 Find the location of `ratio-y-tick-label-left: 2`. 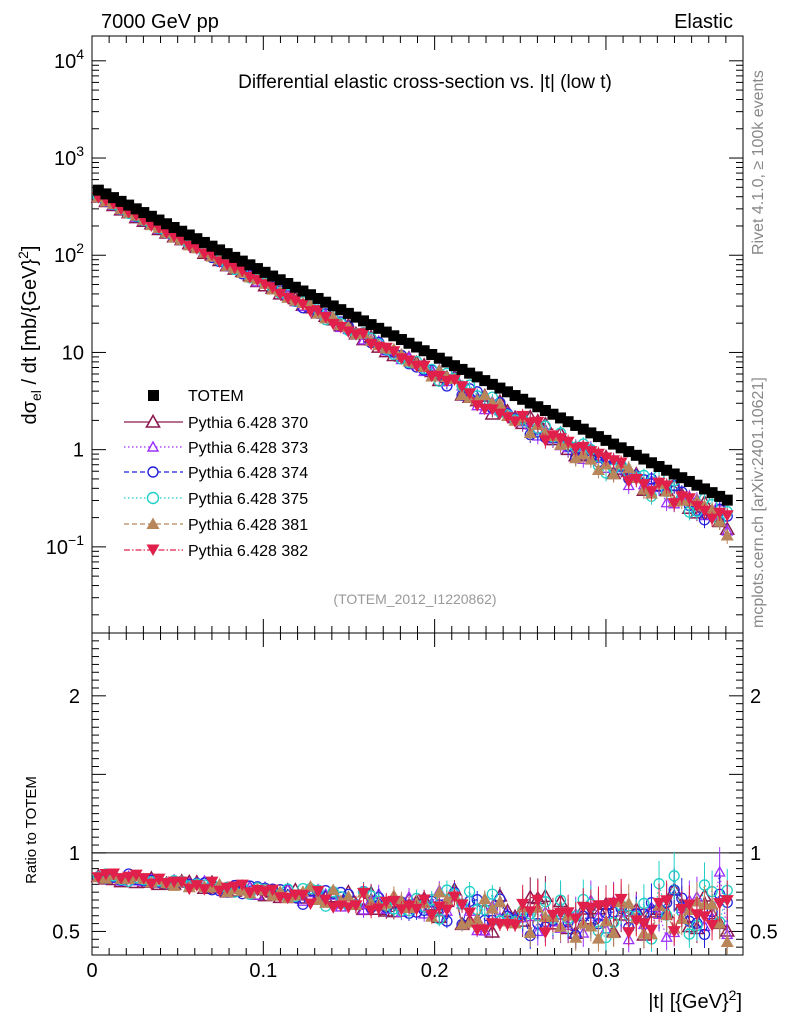

ratio-y-tick-label-left: 2 is located at coordinates (74, 697).